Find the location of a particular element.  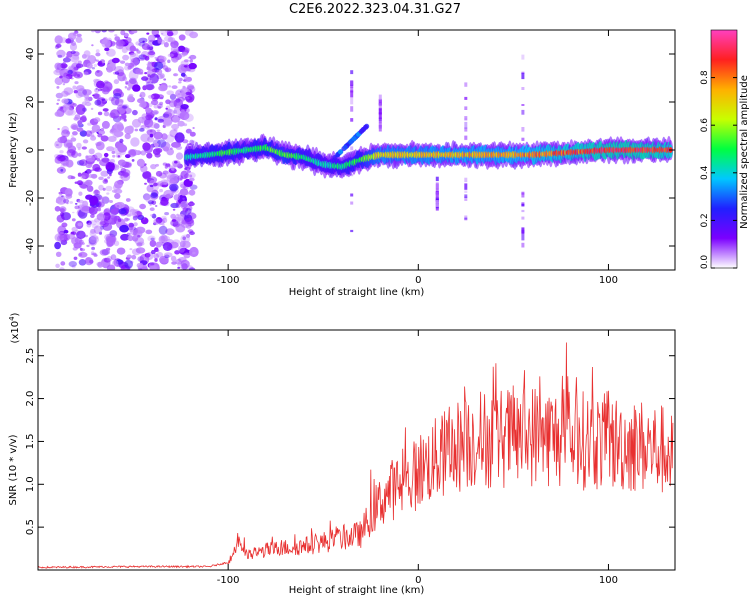

branch-blob is located at coordinates (351, 142).